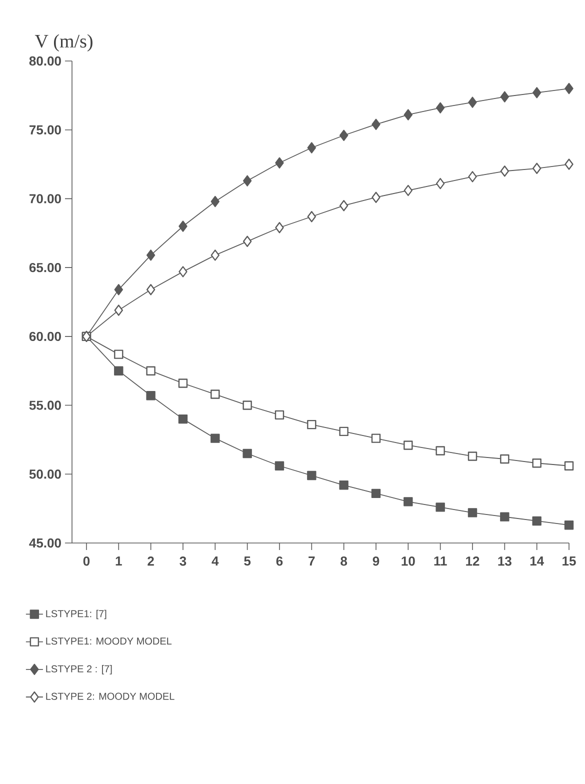 This screenshot has width=585, height=784. Describe the element at coordinates (45, 474) in the screenshot. I see `y-tick-label: 50.00` at that location.